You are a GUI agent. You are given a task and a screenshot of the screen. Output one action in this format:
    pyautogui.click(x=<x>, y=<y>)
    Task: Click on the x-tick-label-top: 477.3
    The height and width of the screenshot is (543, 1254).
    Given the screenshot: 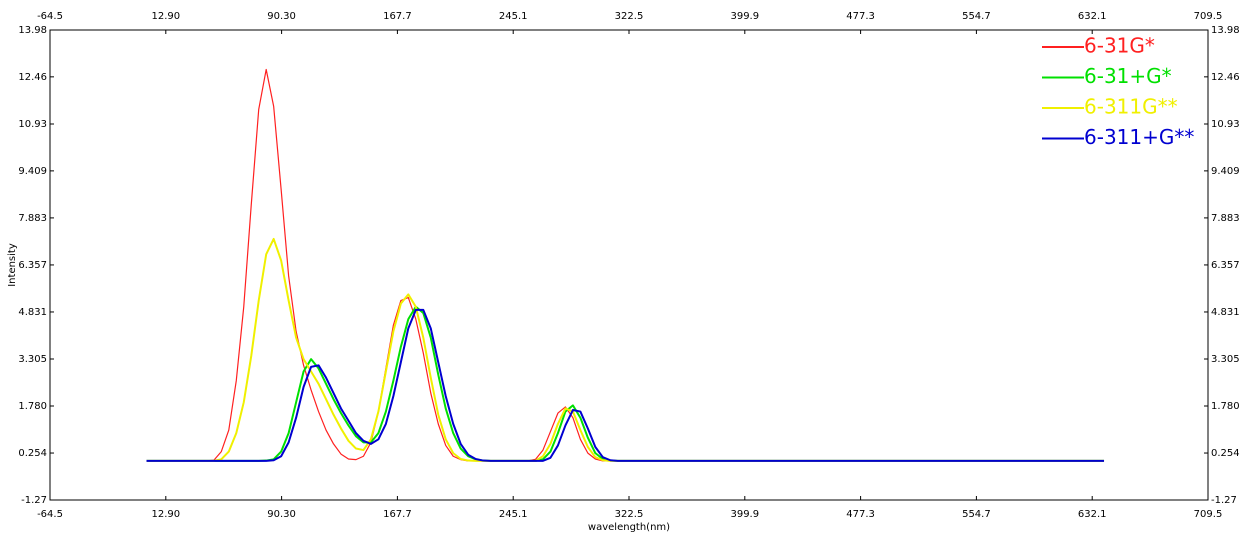 What is the action you would take?
    pyautogui.click(x=860, y=16)
    